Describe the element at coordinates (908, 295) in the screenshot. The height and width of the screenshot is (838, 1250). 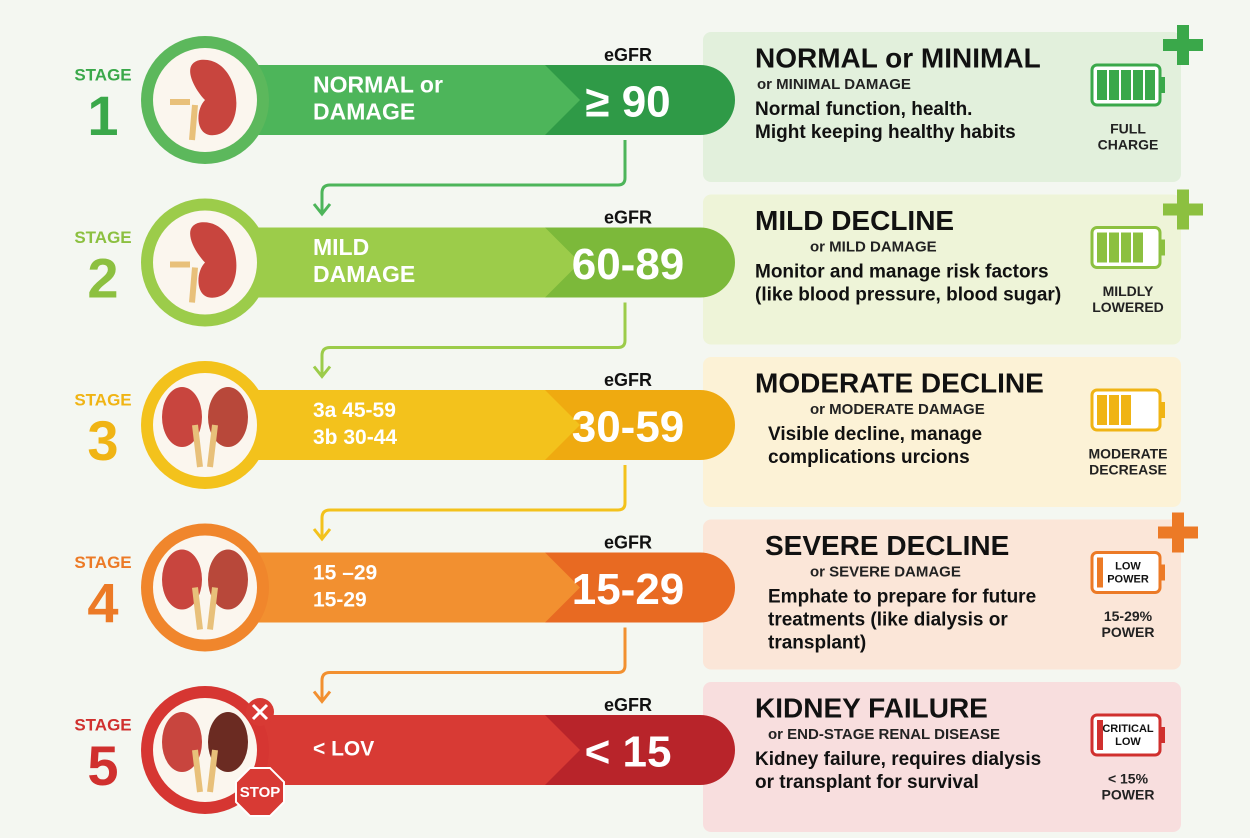
I see `stage-description: (like blood pressure, blood sugar)` at that location.